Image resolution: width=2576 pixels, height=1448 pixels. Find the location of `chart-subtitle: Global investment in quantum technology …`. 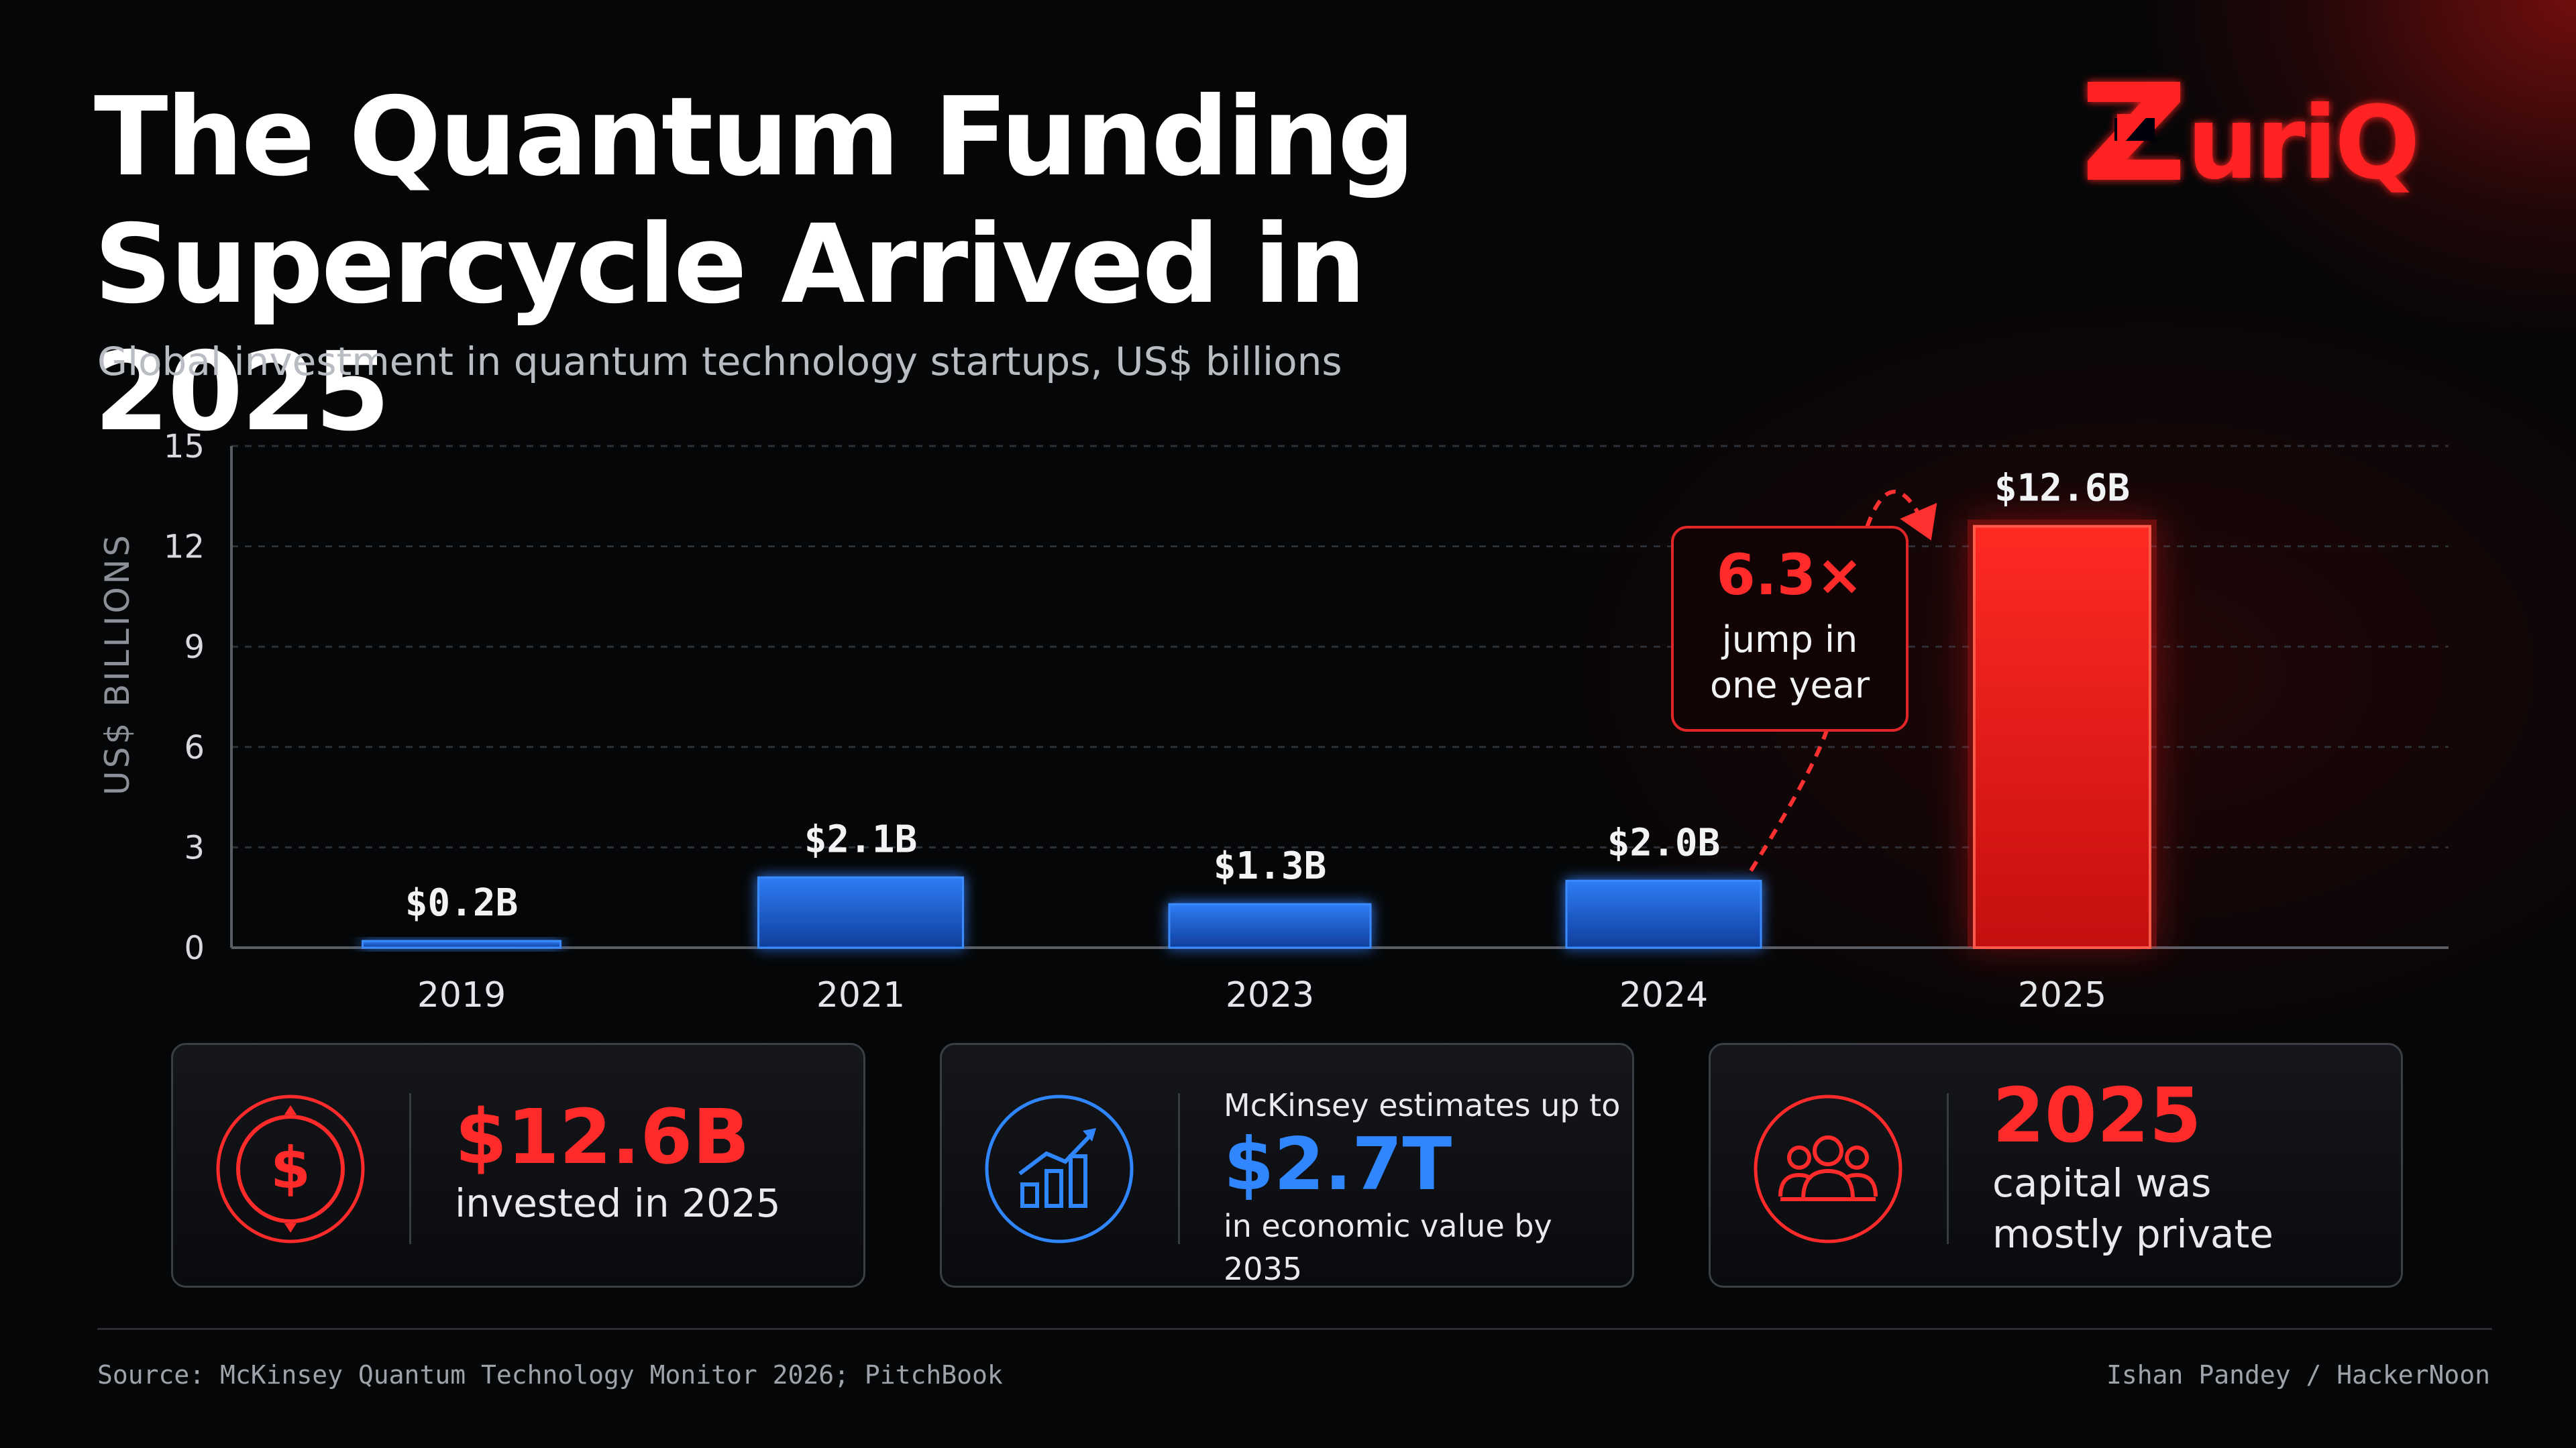

chart-subtitle: Global investment in quantum technology … is located at coordinates (719, 361).